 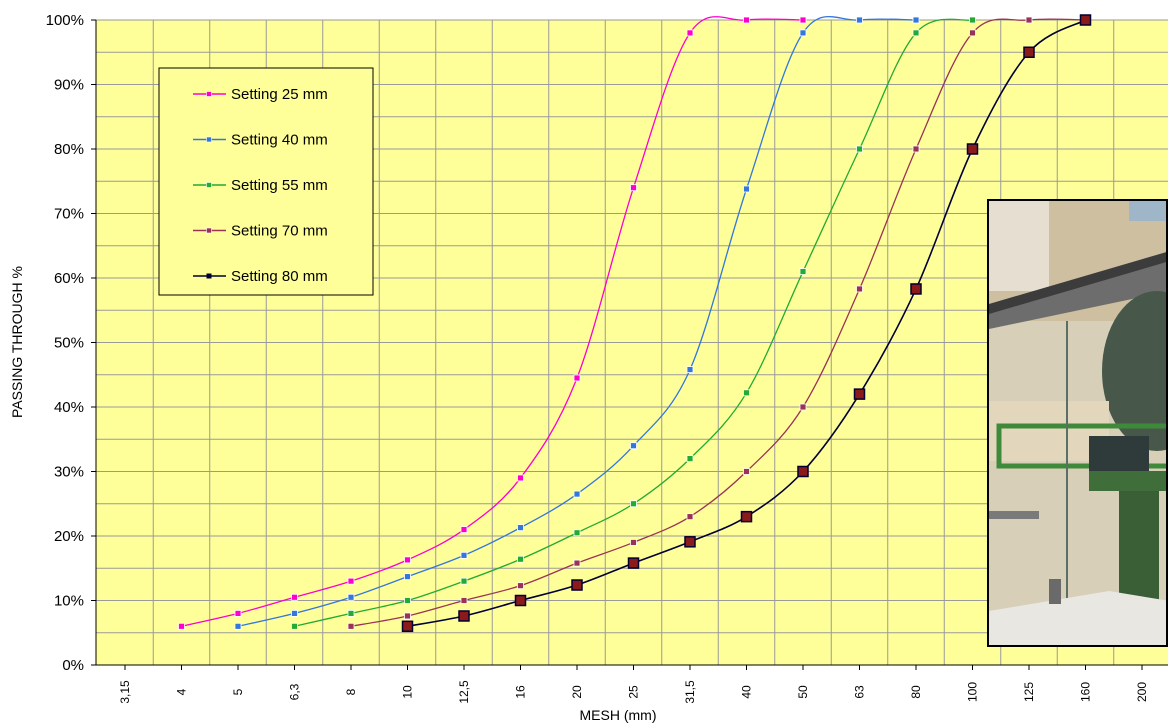 What do you see at coordinates (17, 342) in the screenshot?
I see `y-axis-label: PASSING THROUGH %` at bounding box center [17, 342].